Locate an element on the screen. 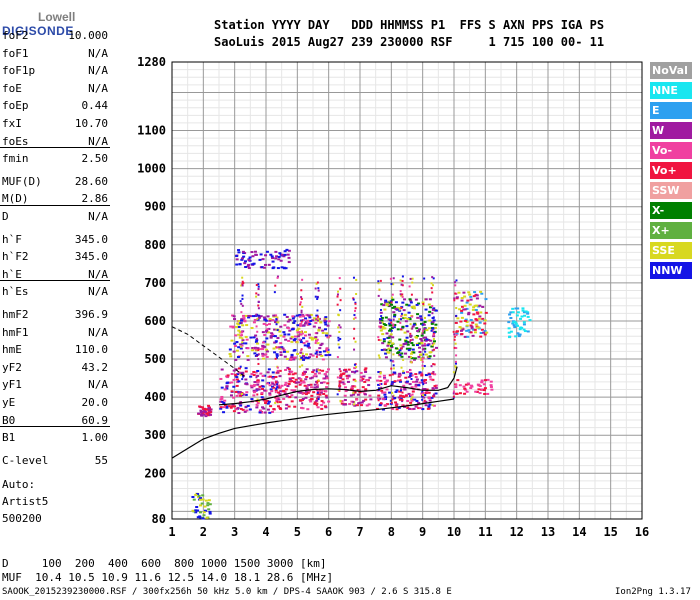  param-value: N/A is located at coordinates (98, 141).